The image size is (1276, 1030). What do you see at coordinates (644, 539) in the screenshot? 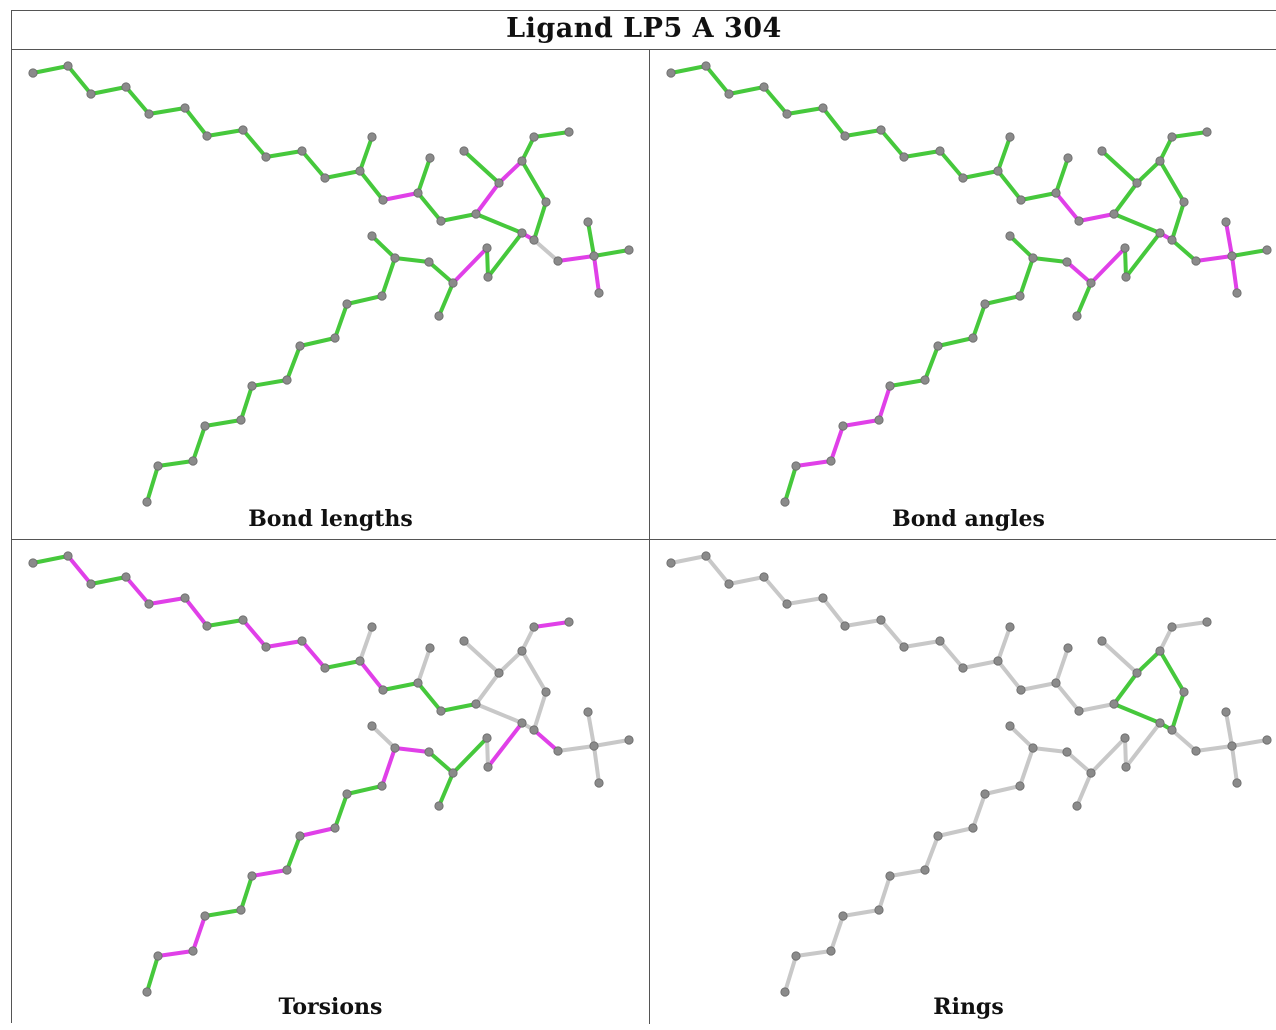
I see `horizontal-divider` at bounding box center [644, 539].